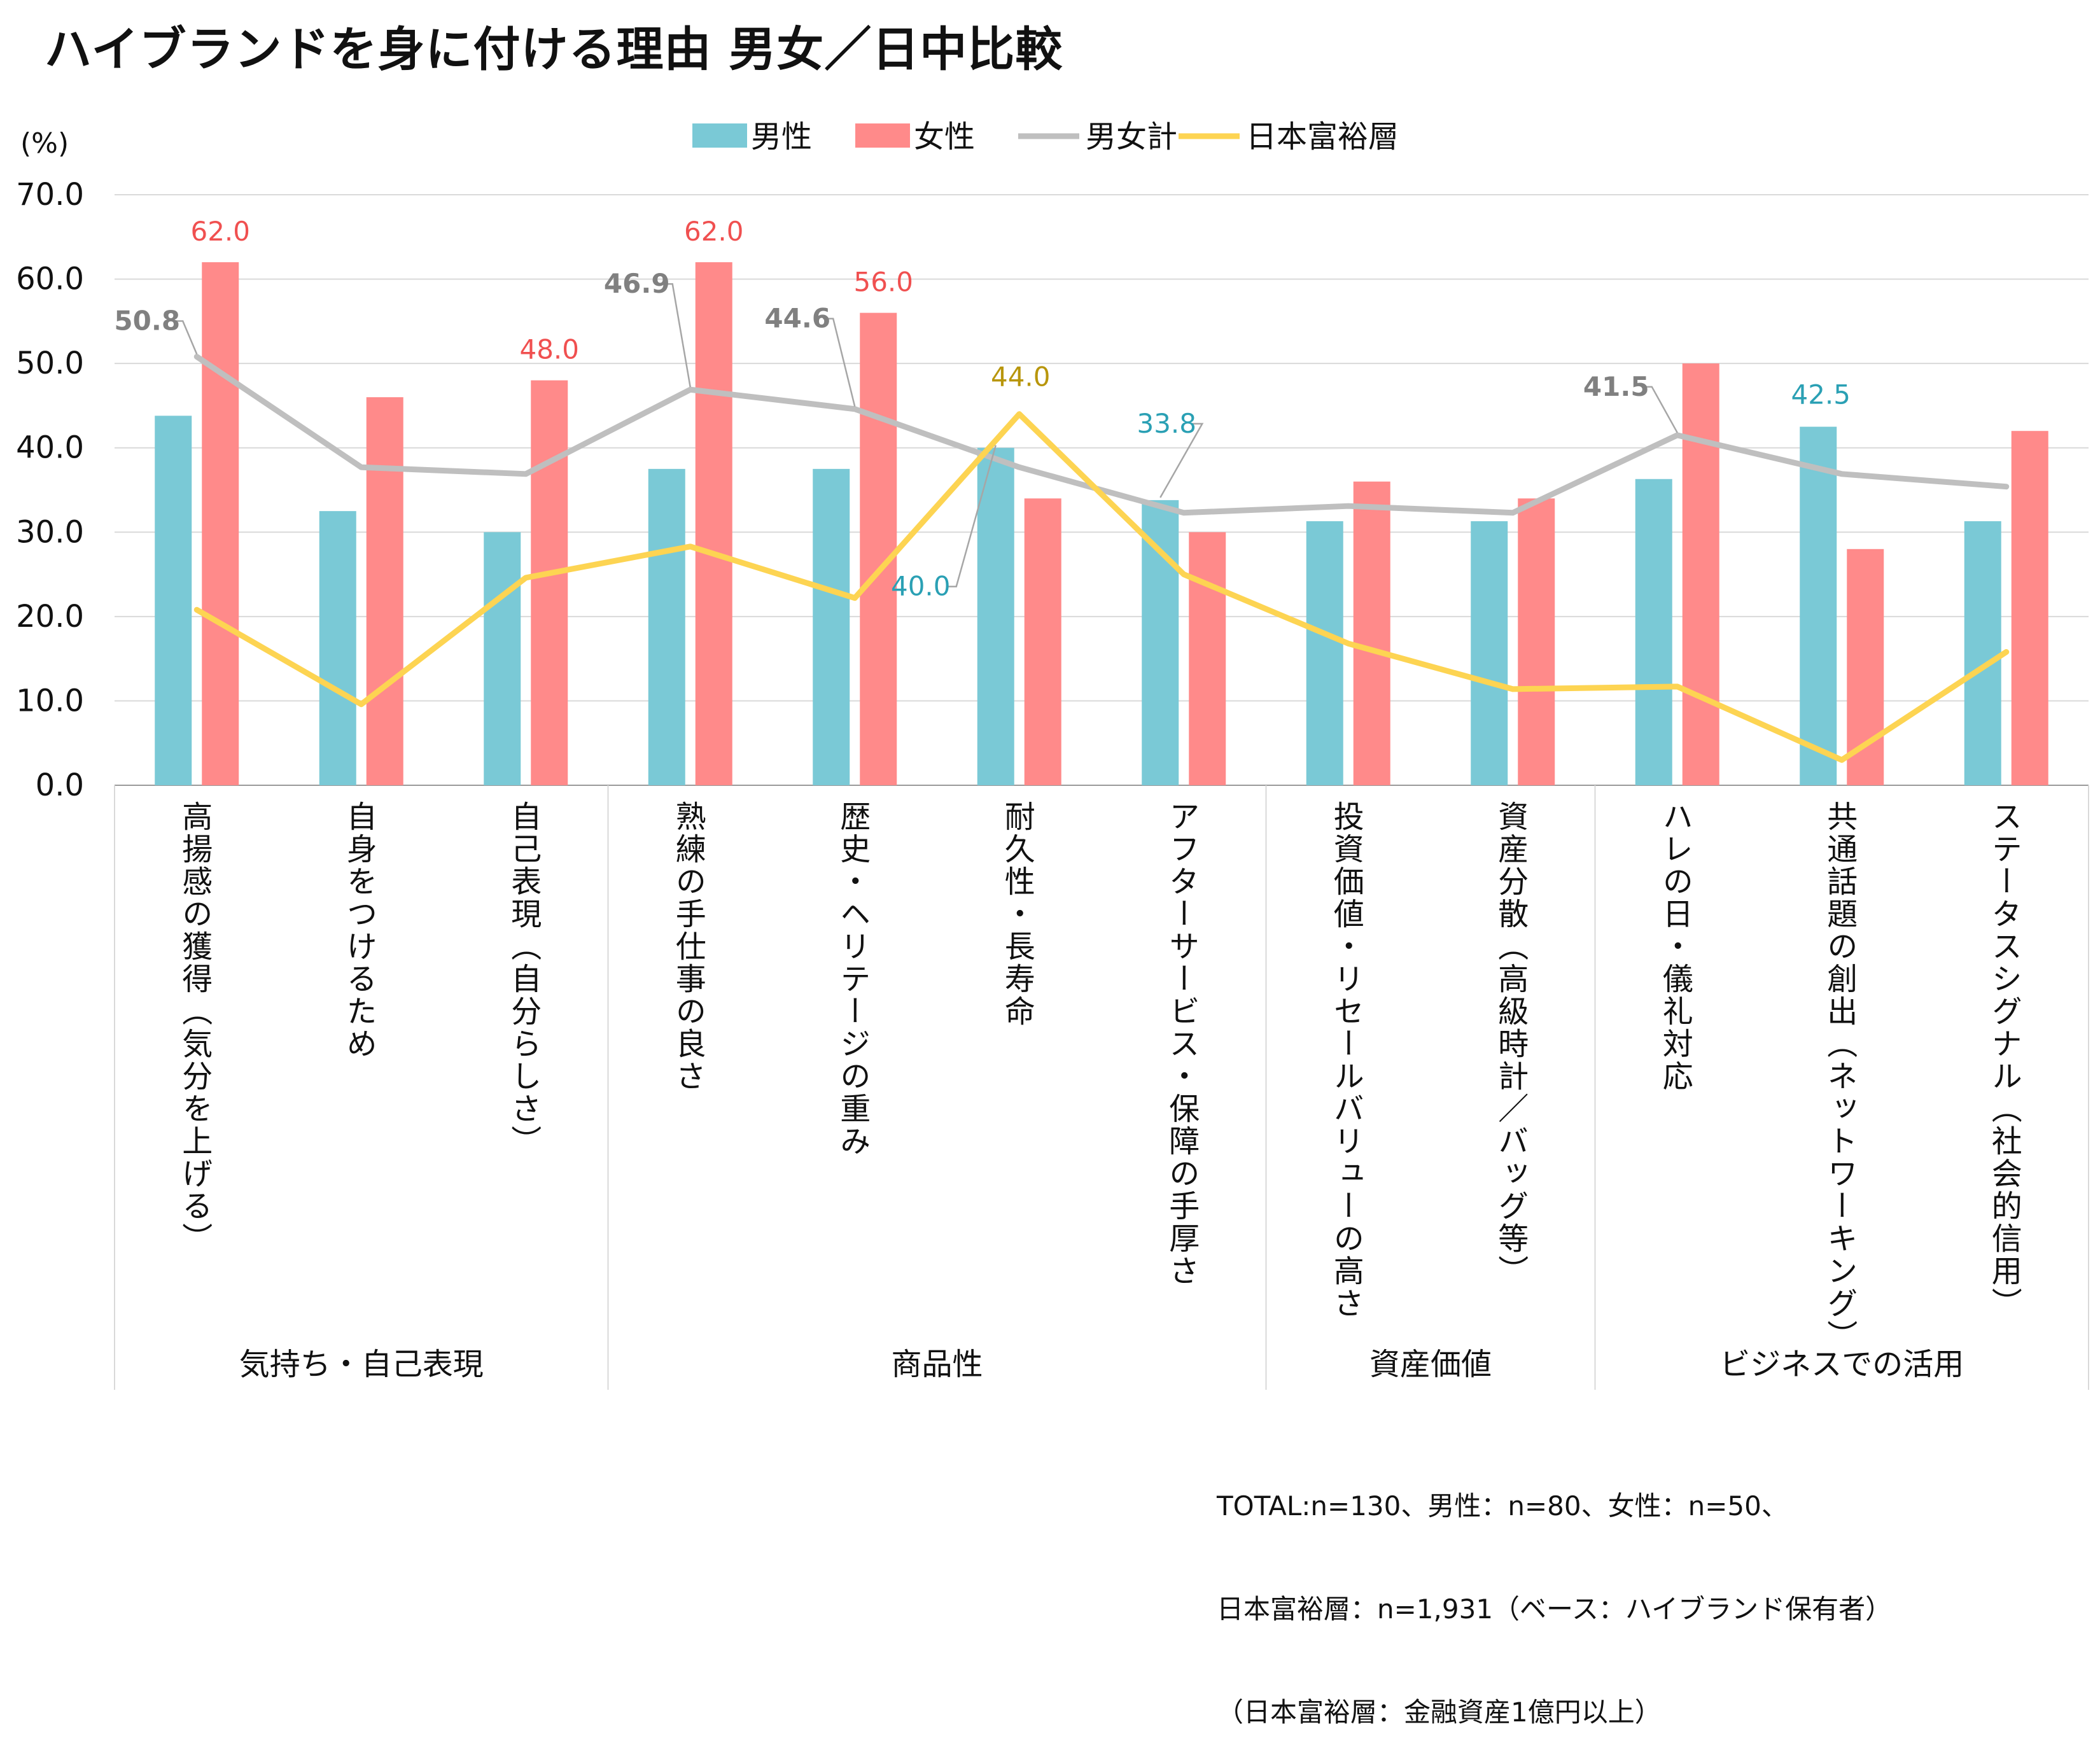 This screenshot has width=2100, height=1764. Describe the element at coordinates (1675, 947) in the screenshot. I see `category-label: ハレの日・儀礼対応` at that location.